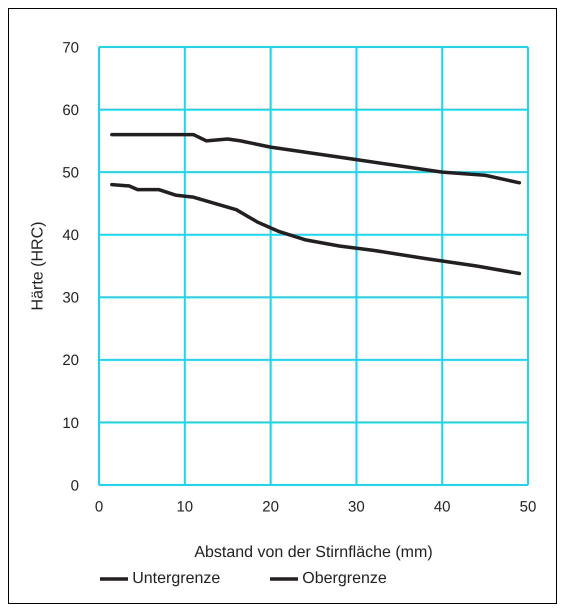 The image size is (565, 612). I want to click on y-tick-label: 60, so click(70, 110).